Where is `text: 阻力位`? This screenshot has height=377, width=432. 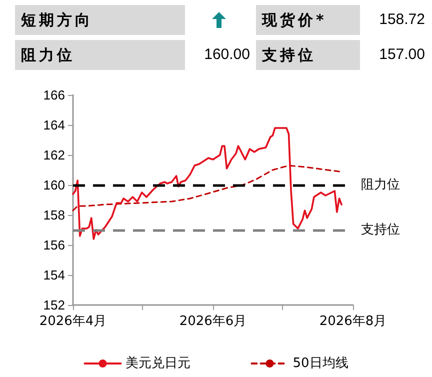
text: 阻力位 is located at coordinates (100, 55).